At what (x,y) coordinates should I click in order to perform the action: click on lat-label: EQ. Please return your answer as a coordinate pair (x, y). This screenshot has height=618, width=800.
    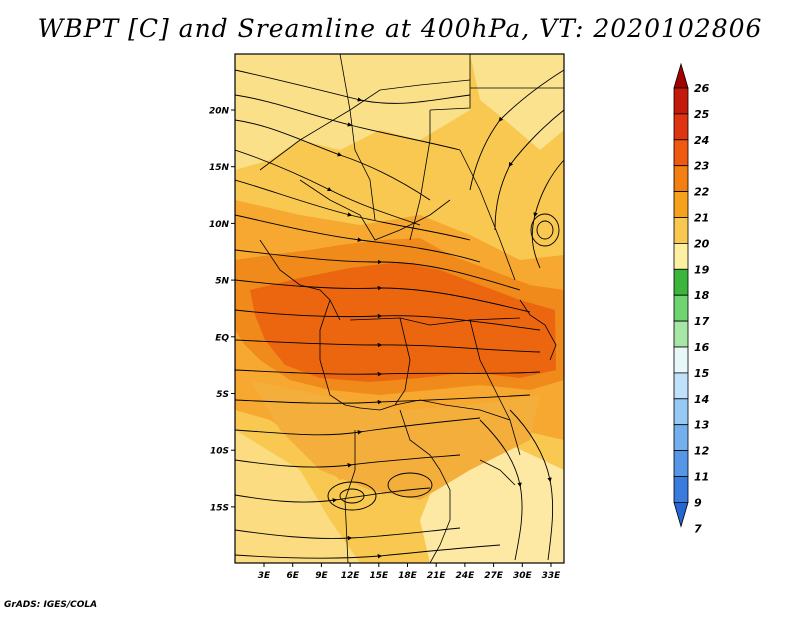
    Looking at the image, I should click on (222, 338).